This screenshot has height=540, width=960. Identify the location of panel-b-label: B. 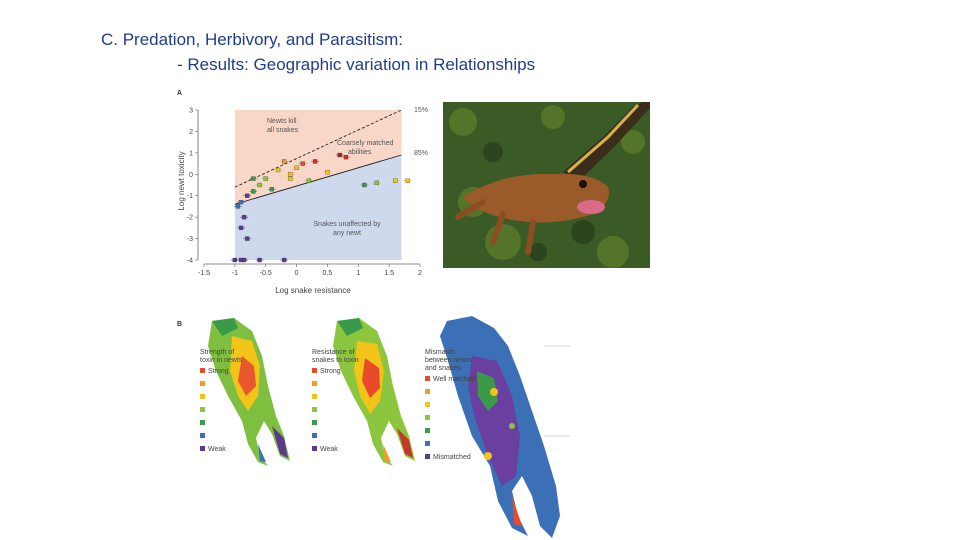
(179, 324).